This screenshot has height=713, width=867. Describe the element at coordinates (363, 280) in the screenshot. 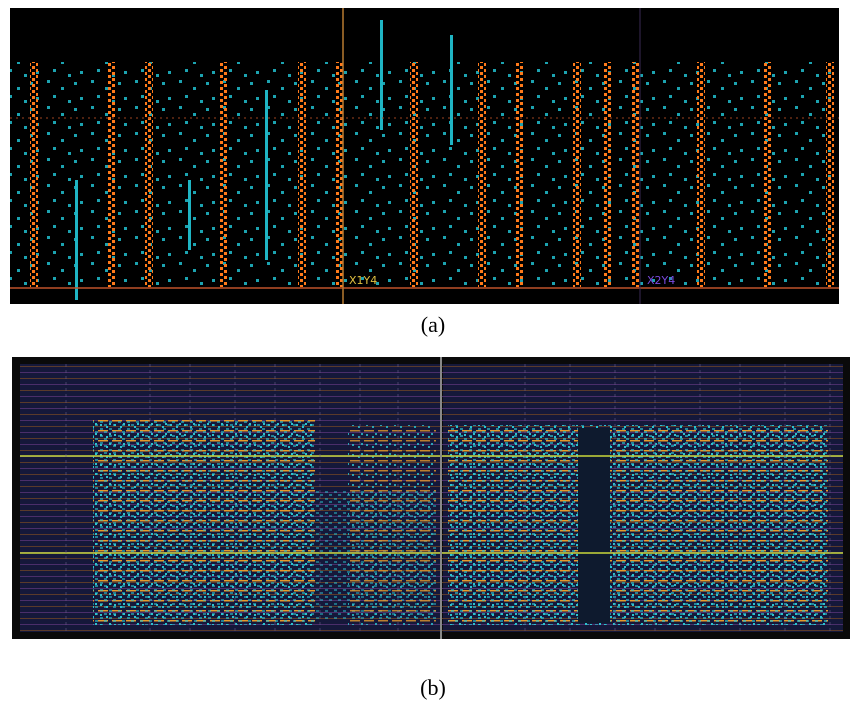

I see `region-label: X1Y4` at that location.